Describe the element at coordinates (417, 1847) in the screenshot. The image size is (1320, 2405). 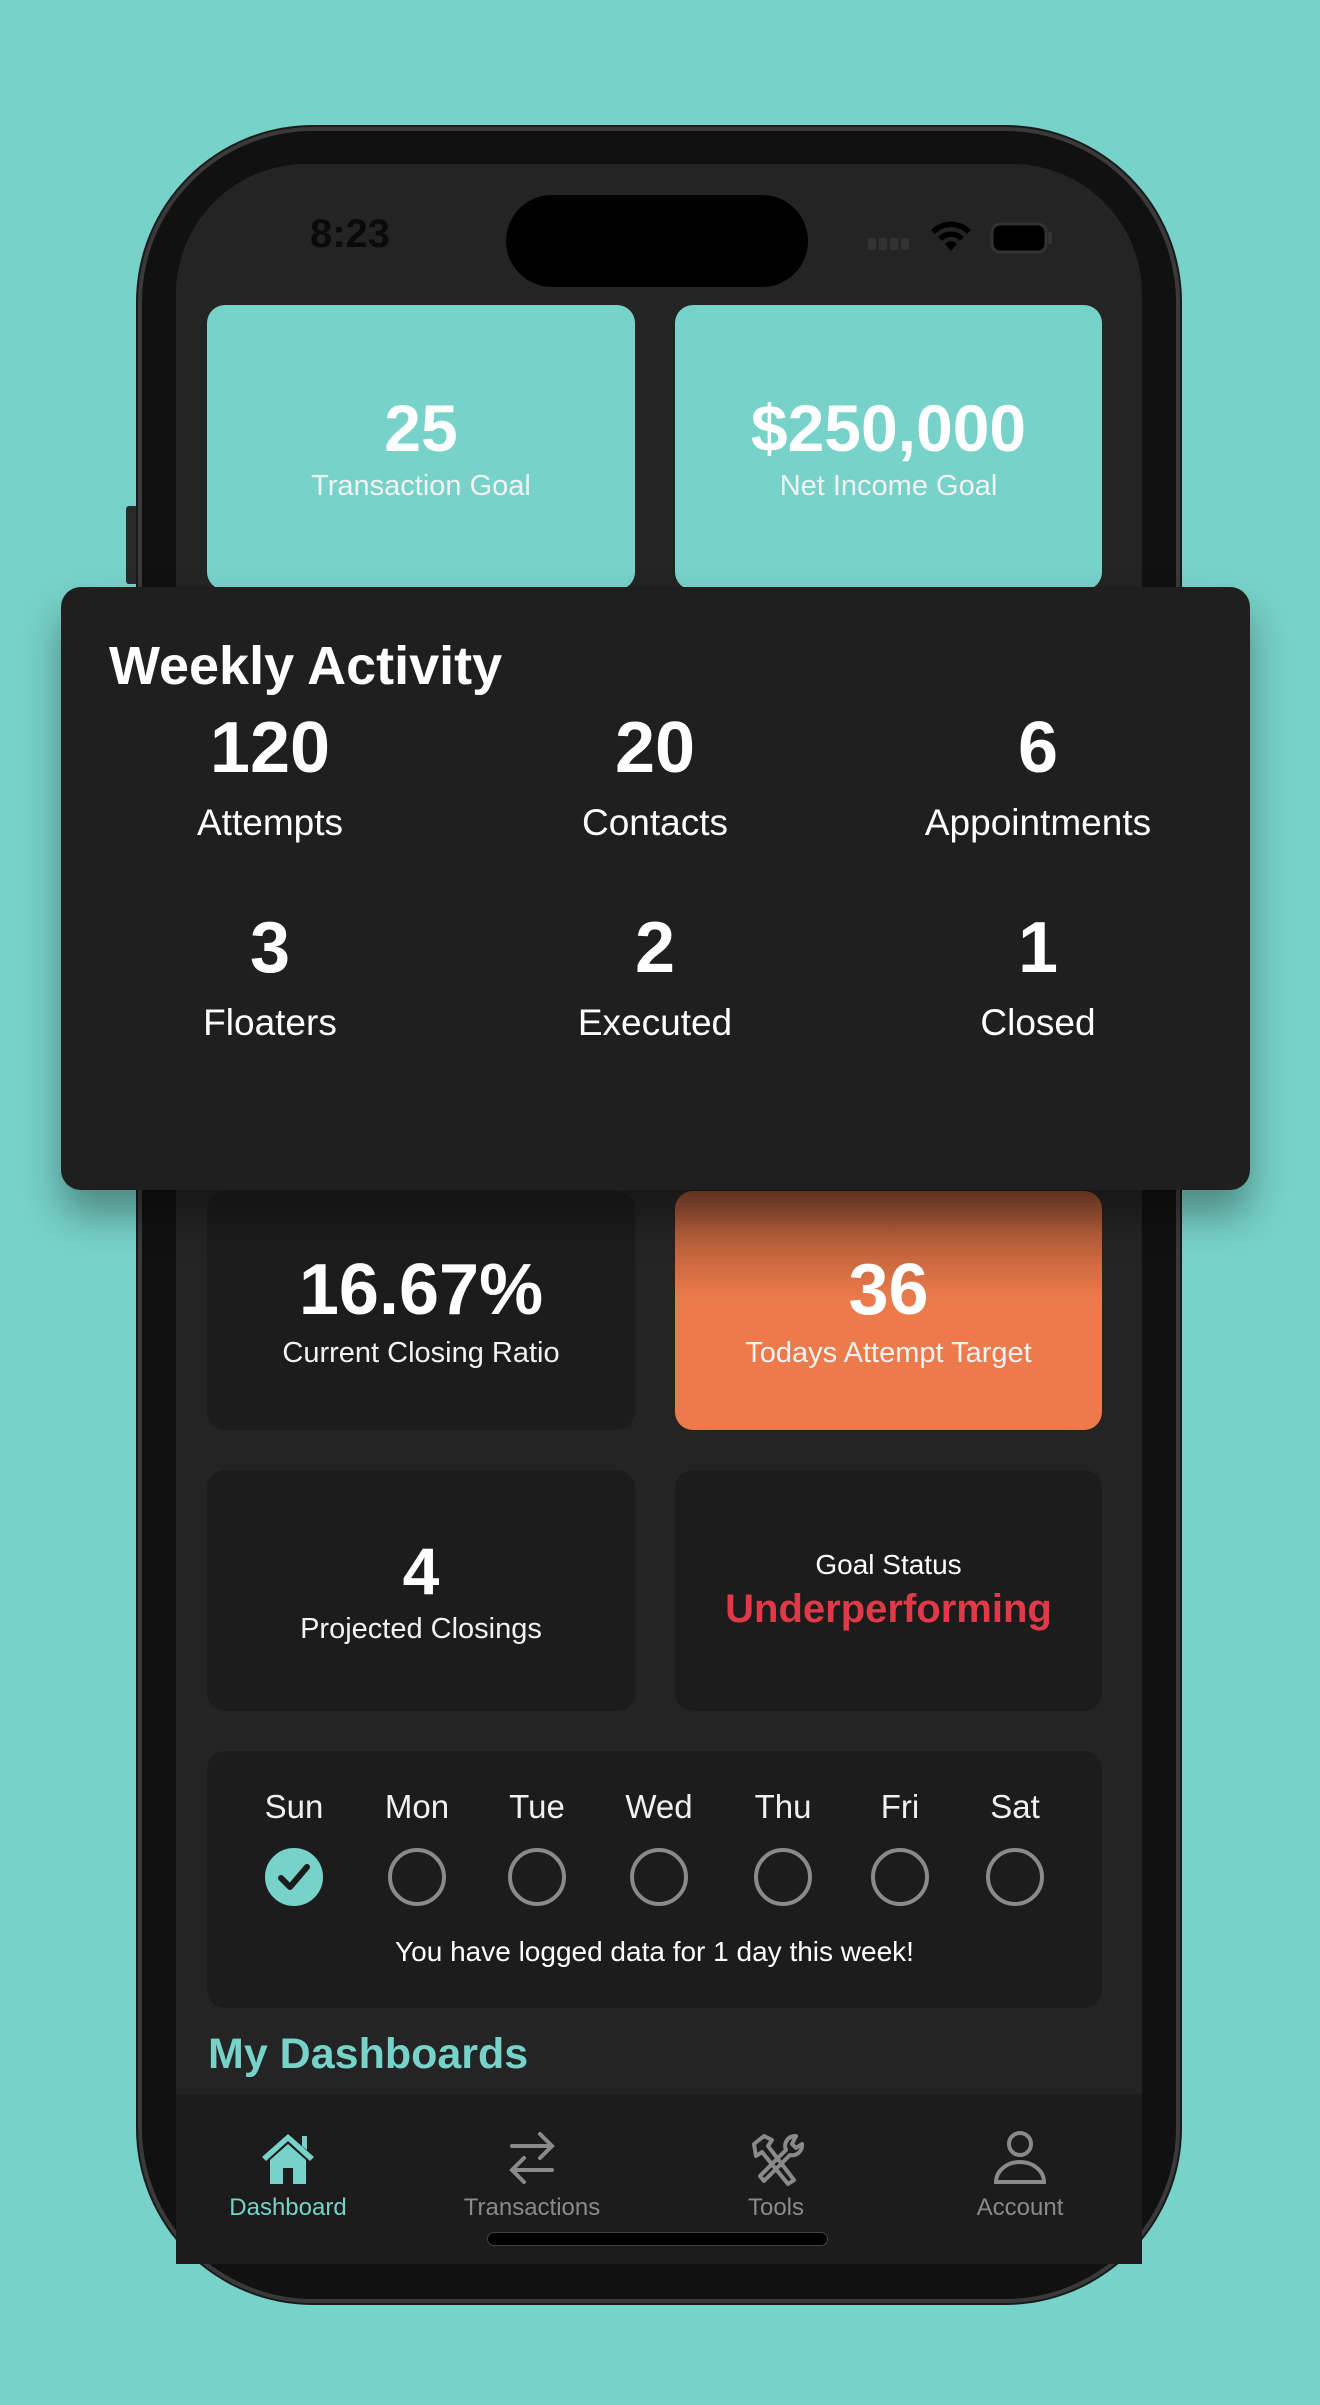
I see `day-mon: Mon` at that location.